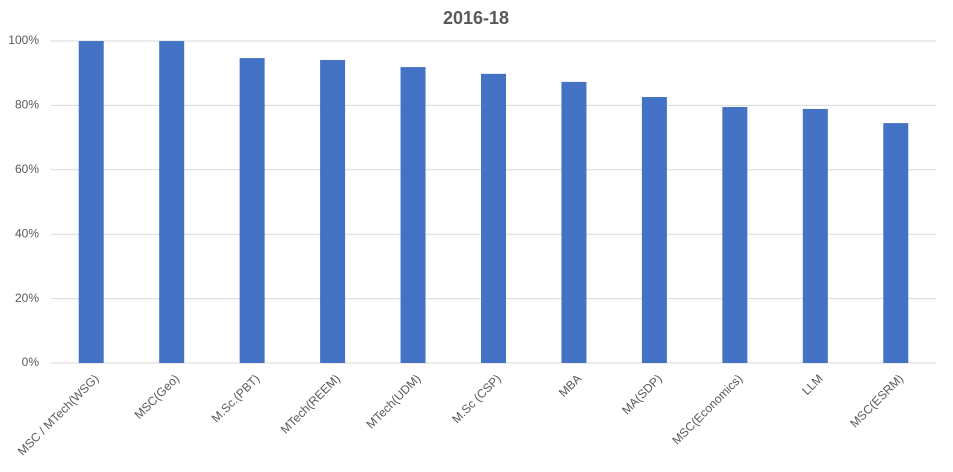 The image size is (953, 472). What do you see at coordinates (476, 18) in the screenshot?
I see `chart-title: 2016-18` at bounding box center [476, 18].